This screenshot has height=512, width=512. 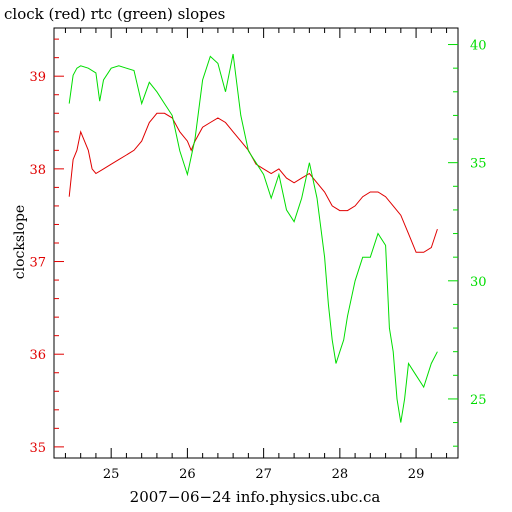 What do you see at coordinates (255, 497) in the screenshot?
I see `x-axis-label: 2007−06−24 info.physics.ubc.ca` at bounding box center [255, 497].